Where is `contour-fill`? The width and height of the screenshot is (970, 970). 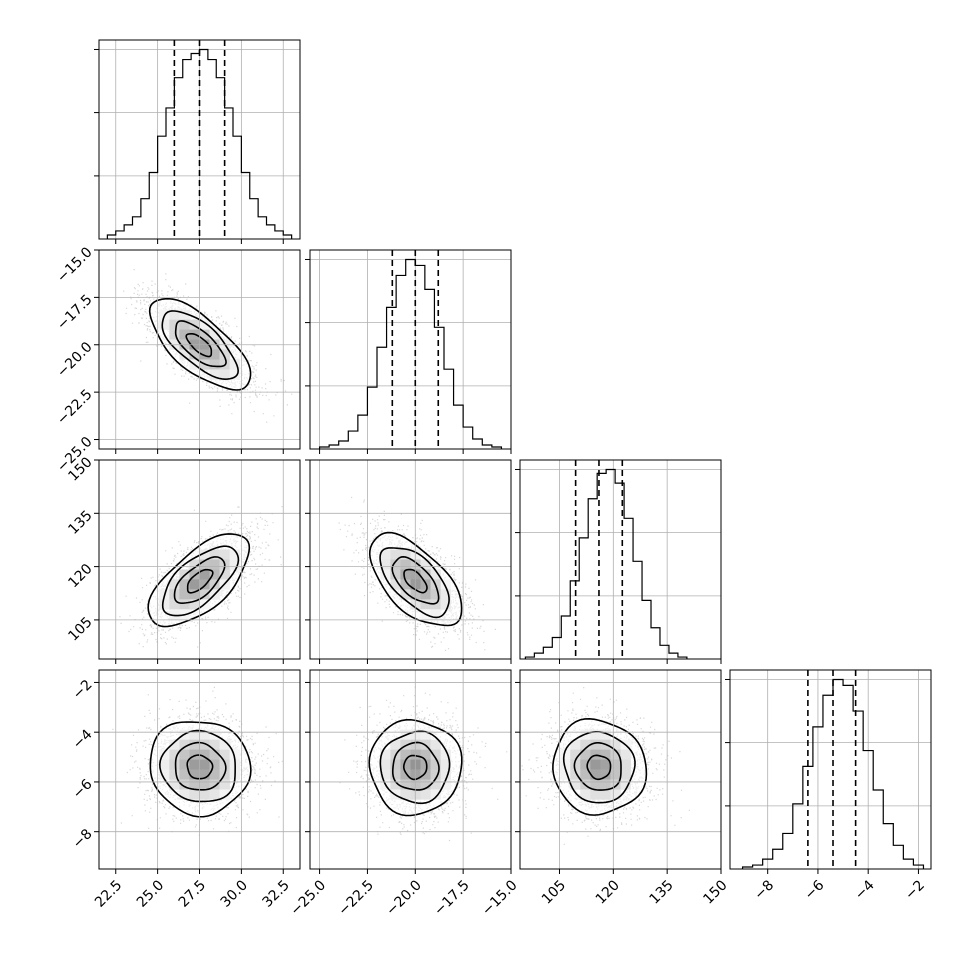 contour-fill is located at coordinates (199, 580).